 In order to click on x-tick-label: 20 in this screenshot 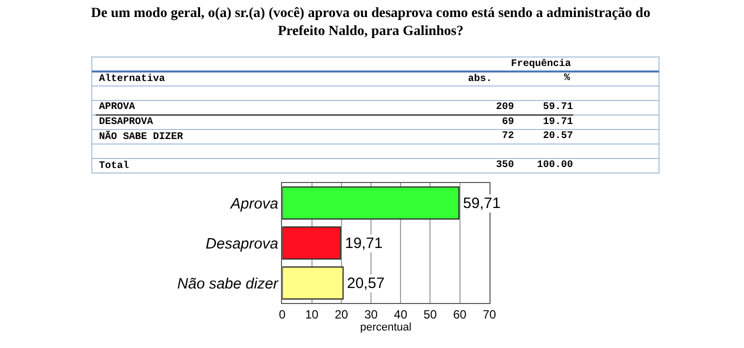, I will do `click(341, 314)`.